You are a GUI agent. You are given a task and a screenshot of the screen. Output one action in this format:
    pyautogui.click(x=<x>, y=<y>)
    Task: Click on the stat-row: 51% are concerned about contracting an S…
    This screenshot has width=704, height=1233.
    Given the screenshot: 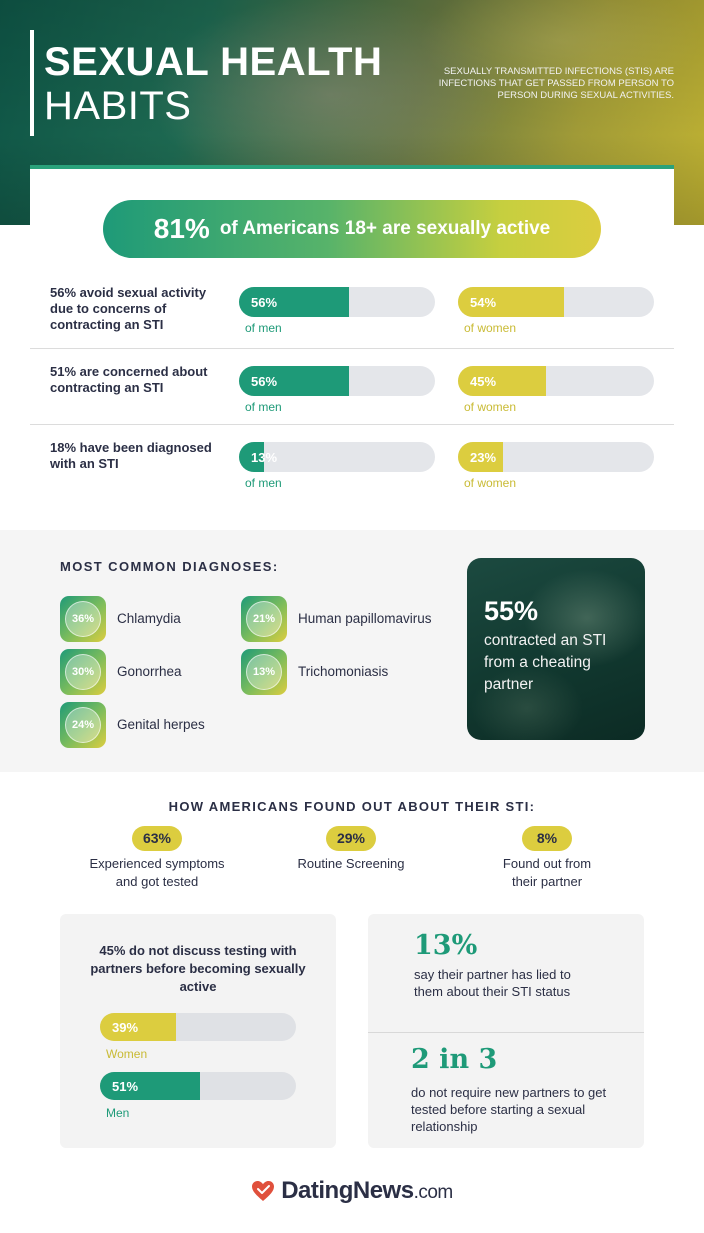 What is the action you would take?
    pyautogui.click(x=352, y=394)
    